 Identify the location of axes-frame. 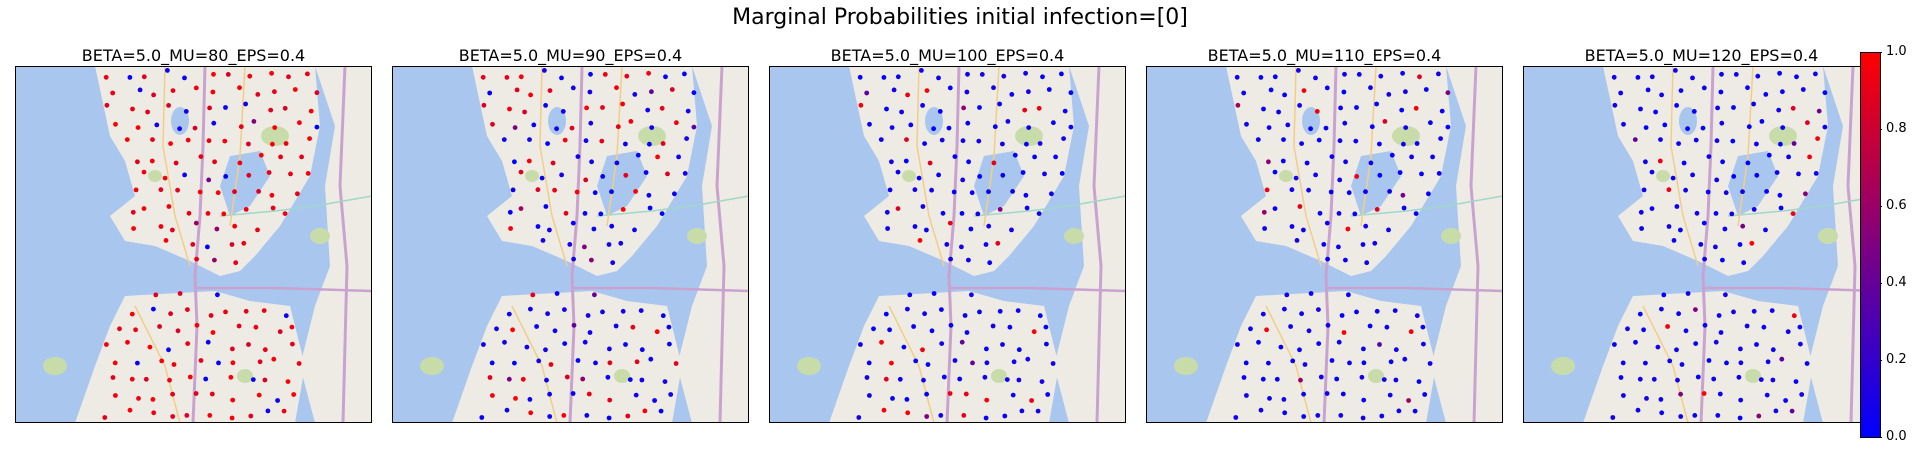
(570, 244).